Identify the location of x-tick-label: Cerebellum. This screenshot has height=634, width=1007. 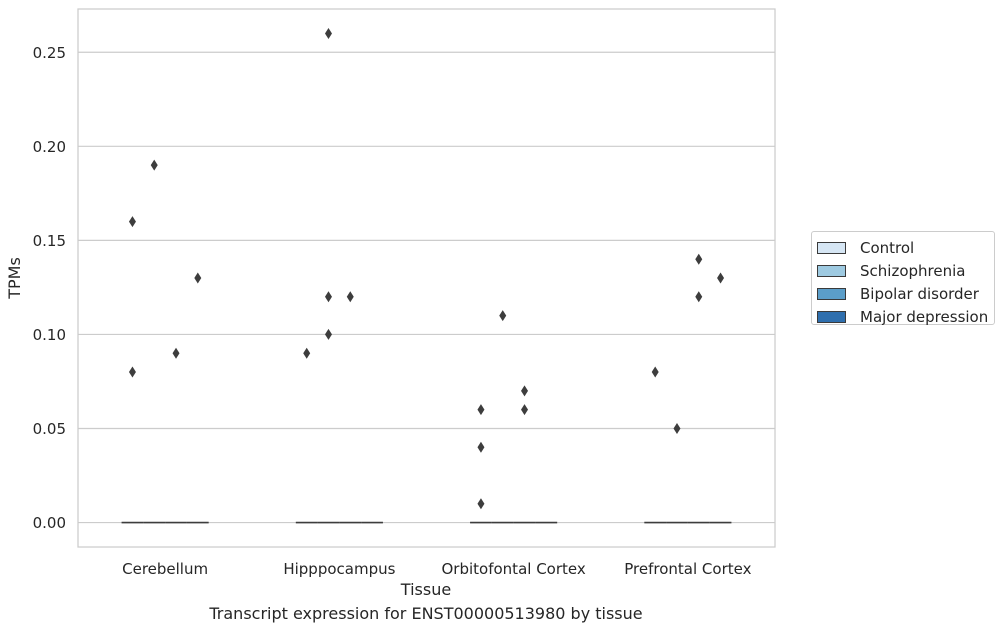
(165, 569).